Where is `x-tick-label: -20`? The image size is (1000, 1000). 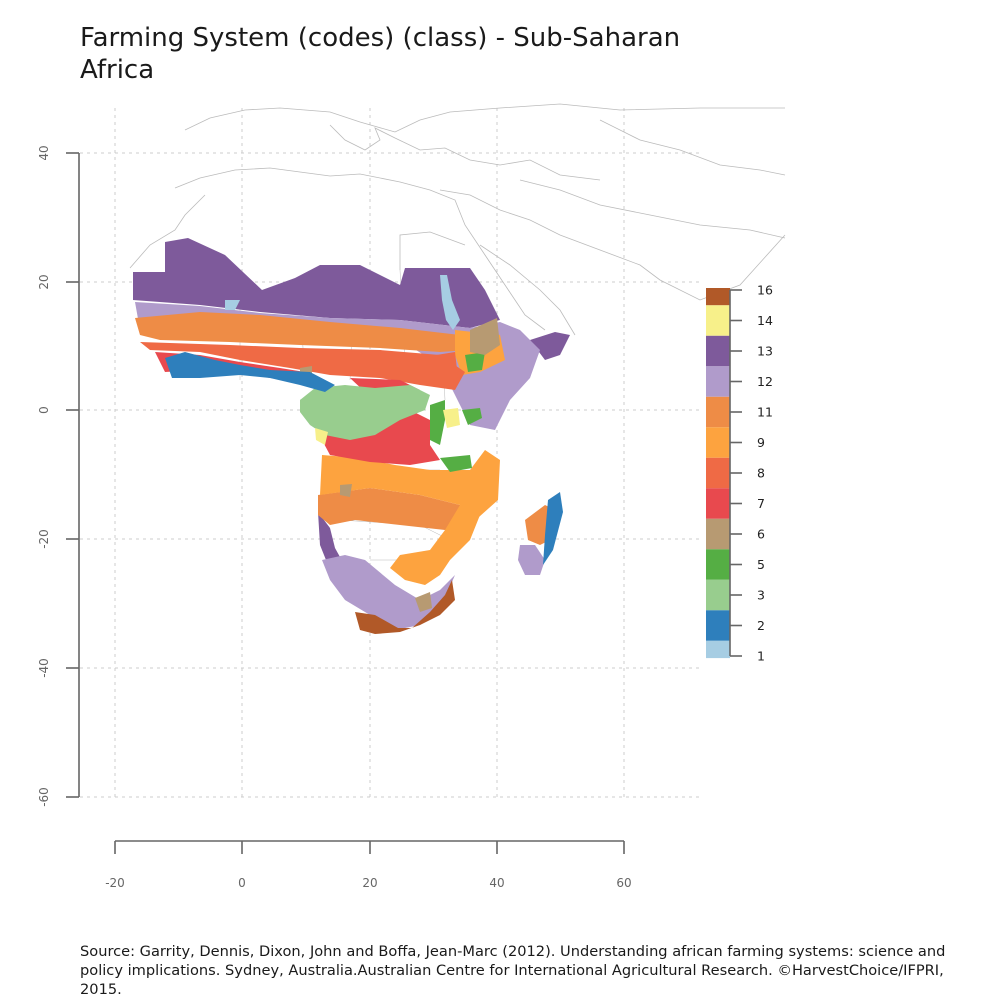
x-tick-label: -20 is located at coordinates (115, 883).